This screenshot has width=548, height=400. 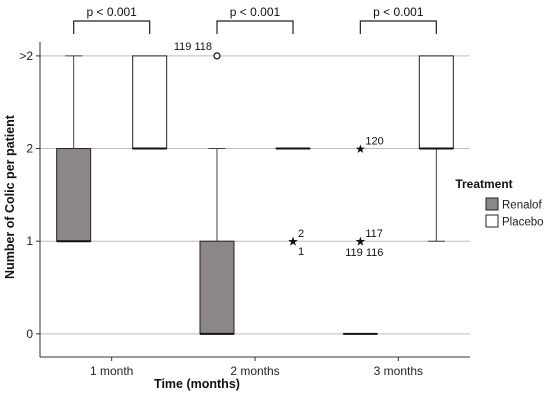 What do you see at coordinates (26, 56) in the screenshot?
I see `y-tick-label: >2` at bounding box center [26, 56].